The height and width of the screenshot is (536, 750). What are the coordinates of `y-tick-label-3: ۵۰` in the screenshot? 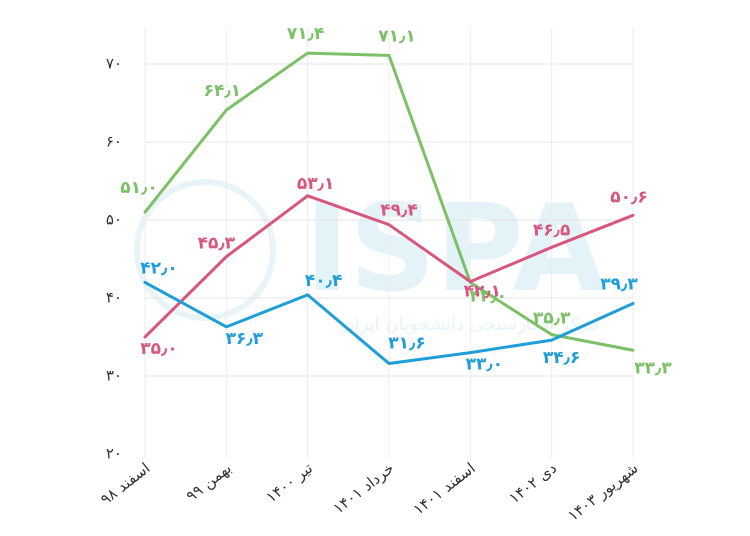 It's located at (114, 220).